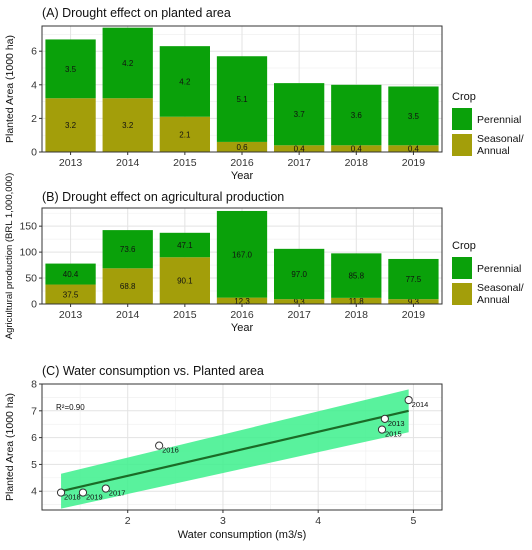  I want to click on bar-value-label: 3.5, so click(414, 116).